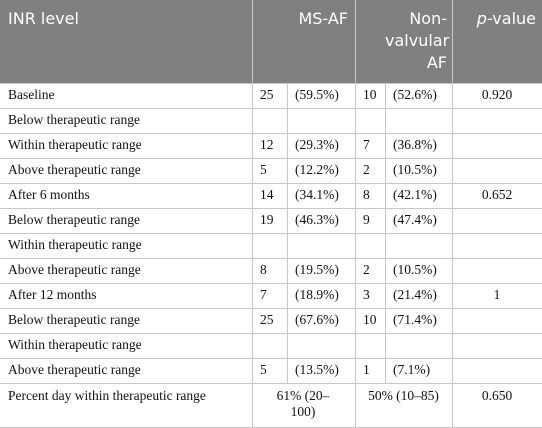  What do you see at coordinates (317, 94) in the screenshot?
I see `cell-ms-pct: (59.5%)` at bounding box center [317, 94].